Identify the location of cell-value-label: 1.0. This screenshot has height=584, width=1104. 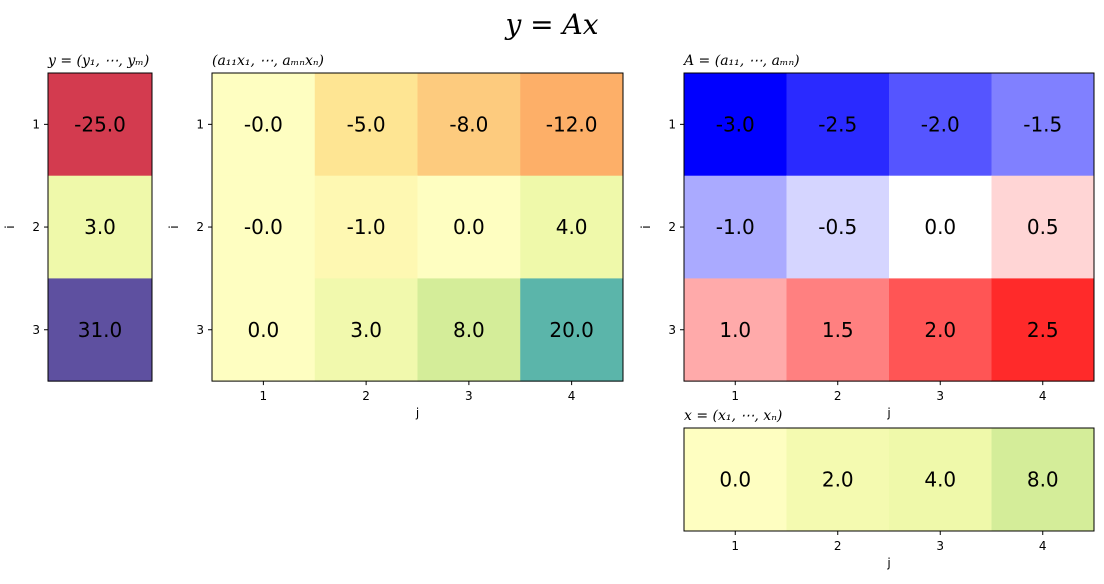
(735, 330).